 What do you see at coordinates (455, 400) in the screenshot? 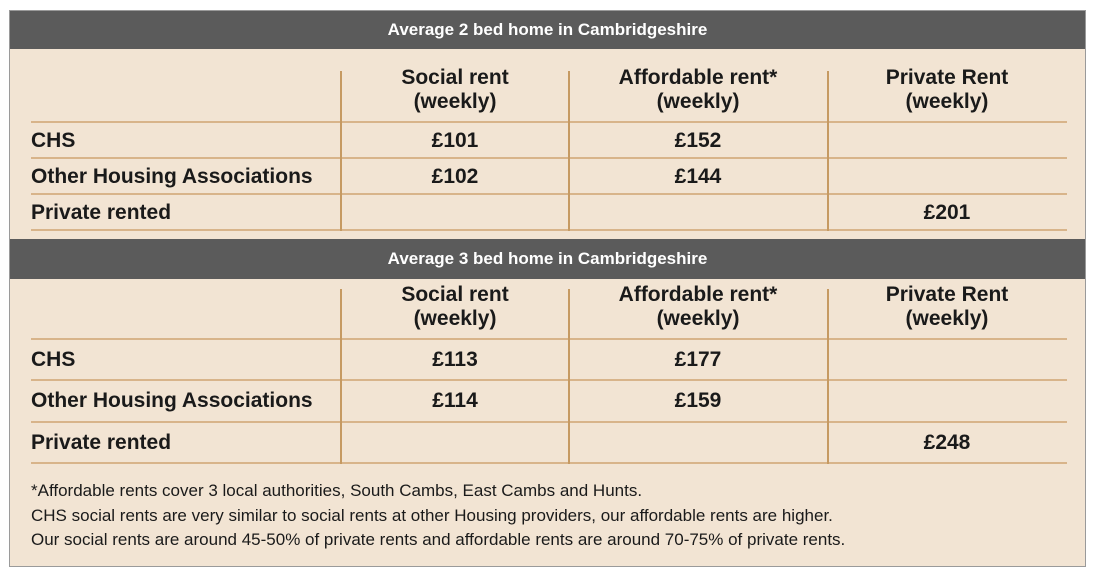
I see `social-rent-value: £114` at bounding box center [455, 400].